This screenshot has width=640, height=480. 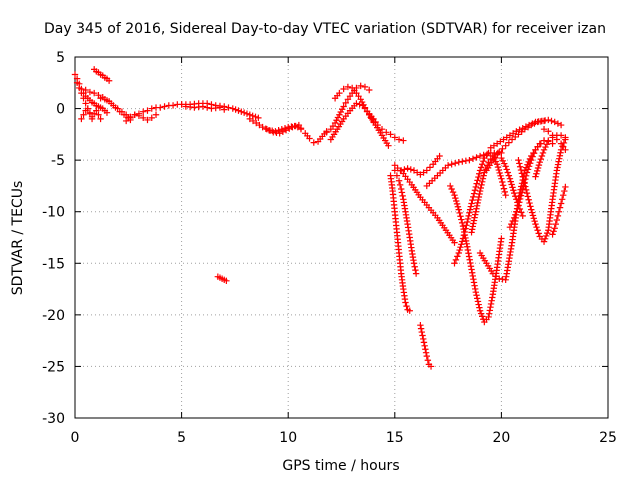 What do you see at coordinates (340, 466) in the screenshot?
I see `x-axis-label: GPS time / hours` at bounding box center [340, 466].